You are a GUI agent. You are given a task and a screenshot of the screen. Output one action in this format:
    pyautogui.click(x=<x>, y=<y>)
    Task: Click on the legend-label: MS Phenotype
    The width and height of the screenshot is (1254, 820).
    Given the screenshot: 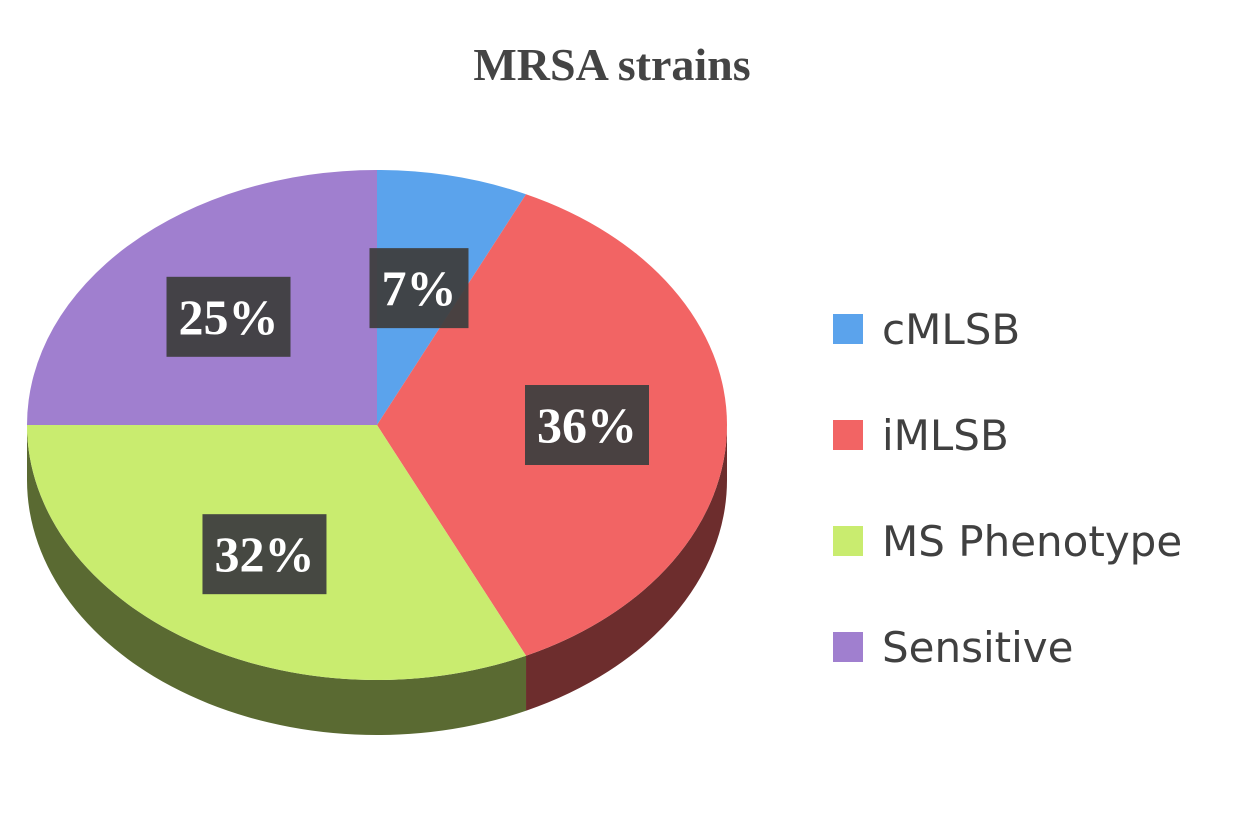 What is the action you would take?
    pyautogui.click(x=1032, y=541)
    